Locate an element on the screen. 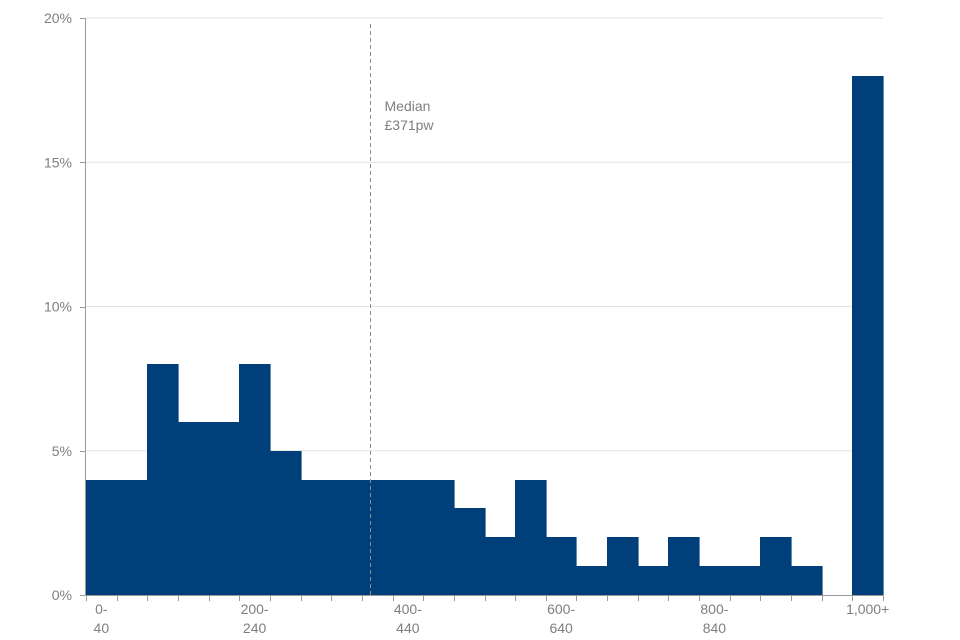  x-tick-label: 200-240 is located at coordinates (255, 618).